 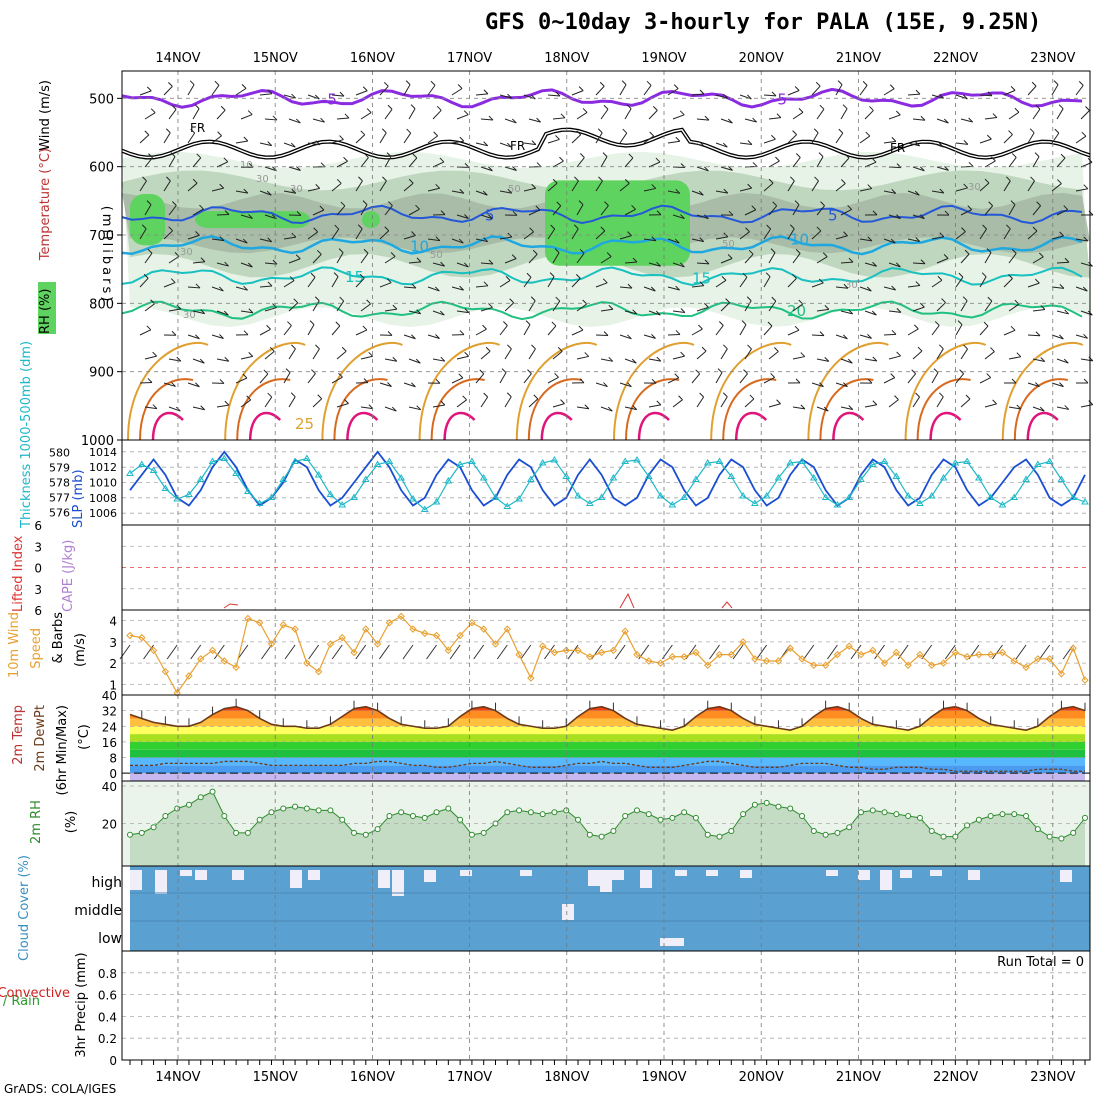 What do you see at coordinates (606, 652) in the screenshot?
I see `panel-border` at bounding box center [606, 652].